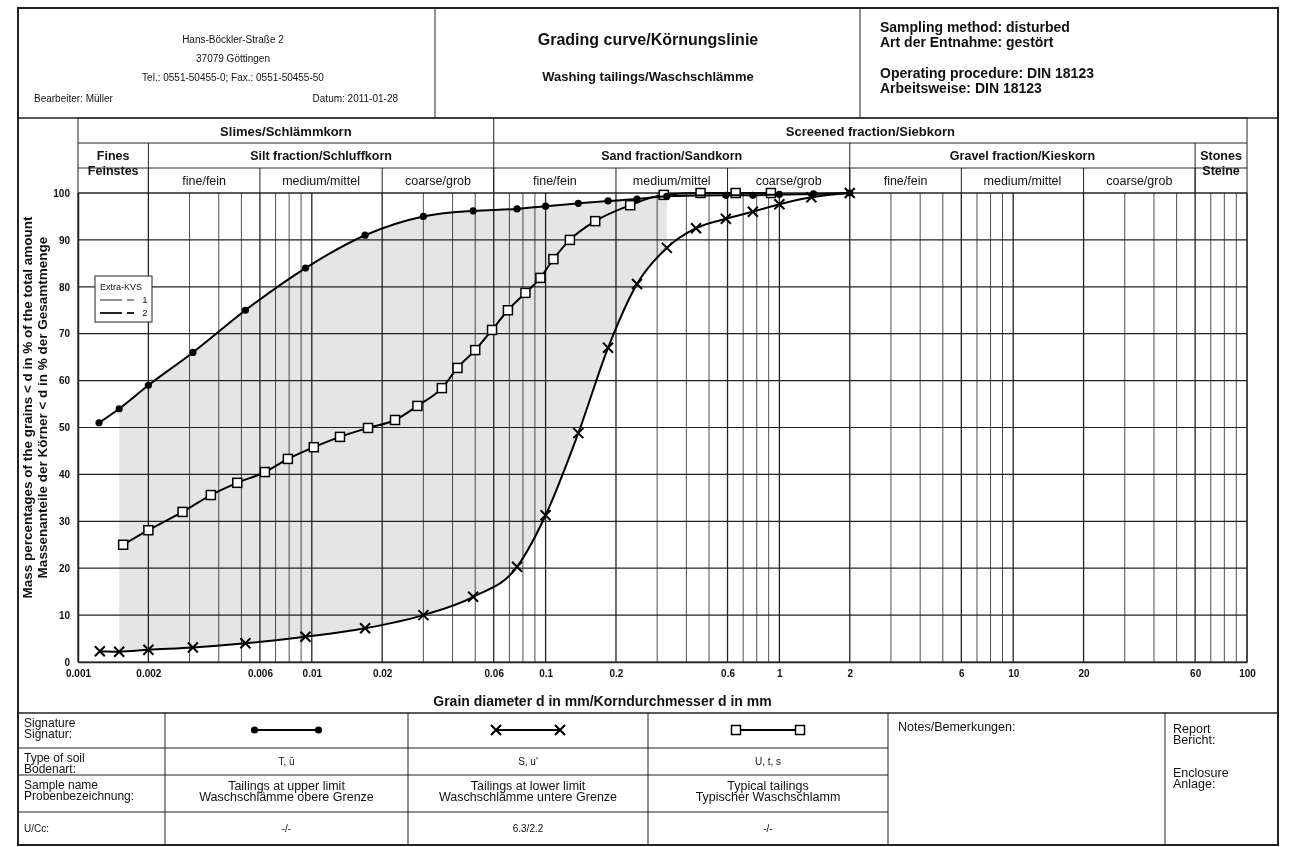 The image size is (1290, 847). What do you see at coordinates (382, 674) in the screenshot?
I see `x-tick-label: 0.02` at bounding box center [382, 674].